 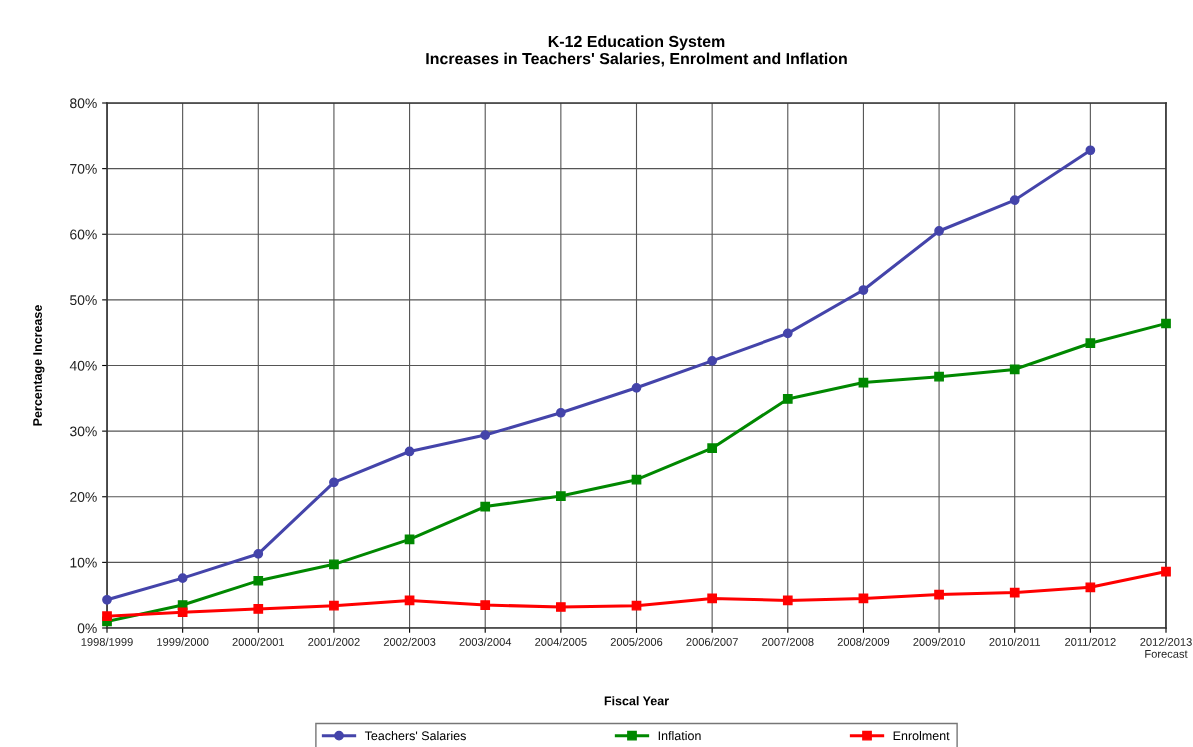 What do you see at coordinates (83, 497) in the screenshot?
I see `y-tick-label: 20%` at bounding box center [83, 497].